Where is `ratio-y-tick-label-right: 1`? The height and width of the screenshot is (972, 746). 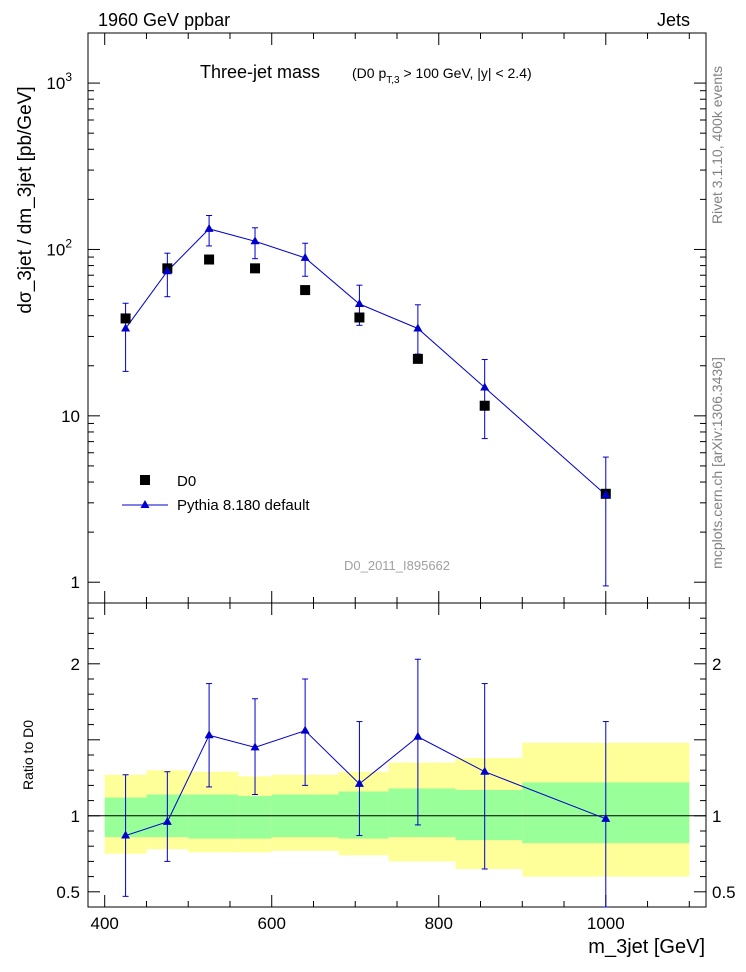
ratio-y-tick-label-right: 1 is located at coordinates (716, 816).